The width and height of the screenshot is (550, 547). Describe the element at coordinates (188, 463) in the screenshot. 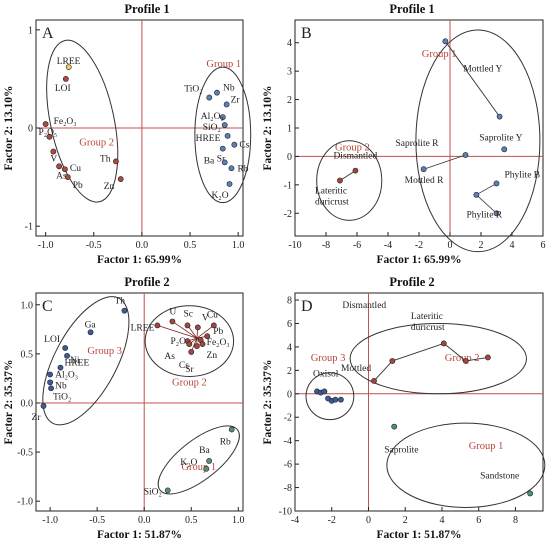

I see `point-label: K₂O` at that location.